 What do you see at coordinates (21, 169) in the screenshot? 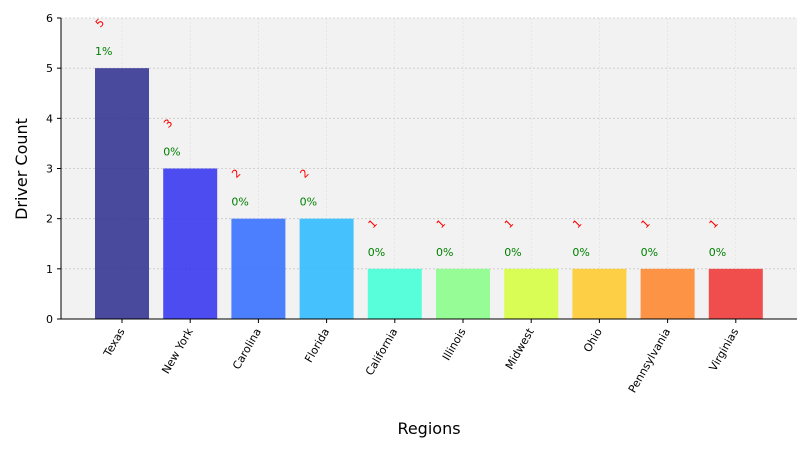
I see `y-axis-title: Driver Count` at bounding box center [21, 169].